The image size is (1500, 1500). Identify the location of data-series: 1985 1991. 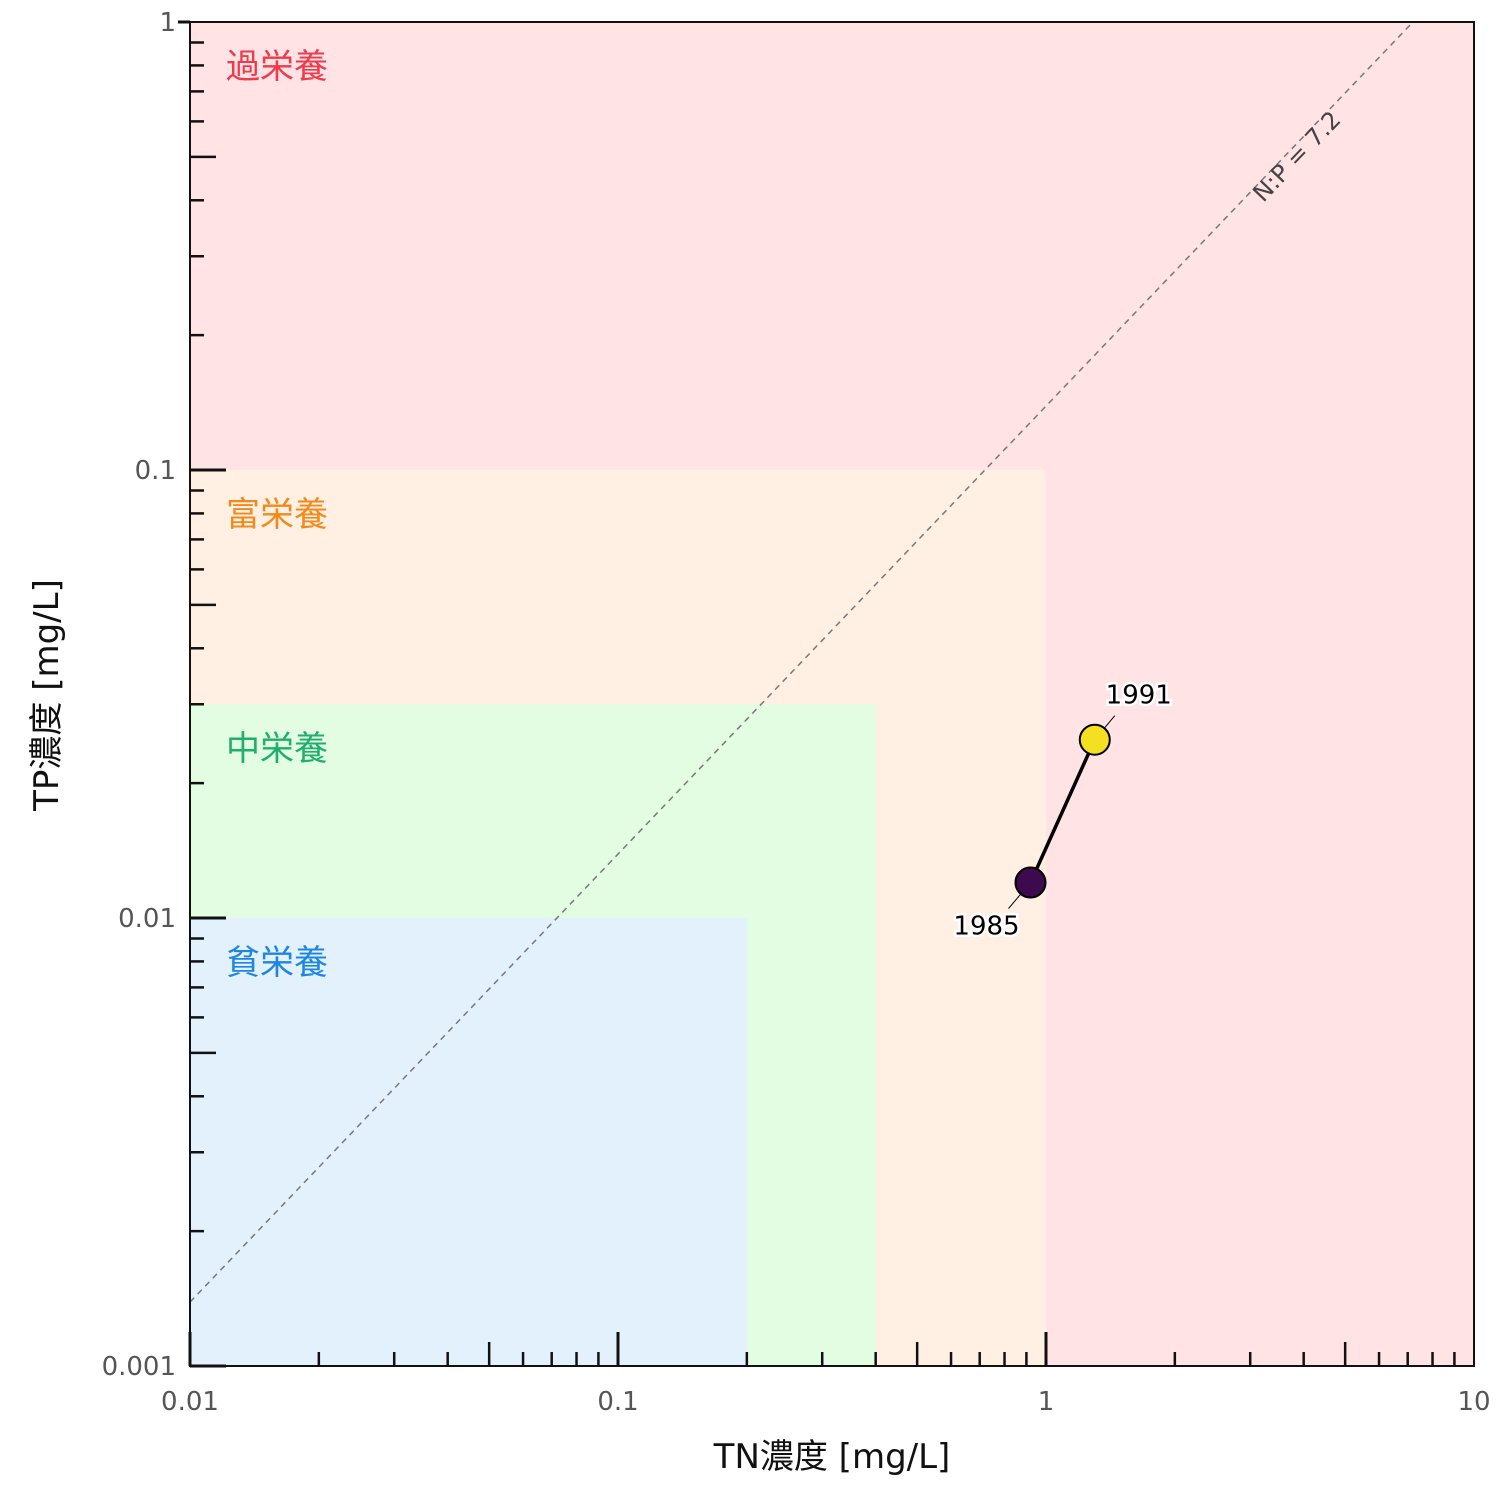
(1062, 811).